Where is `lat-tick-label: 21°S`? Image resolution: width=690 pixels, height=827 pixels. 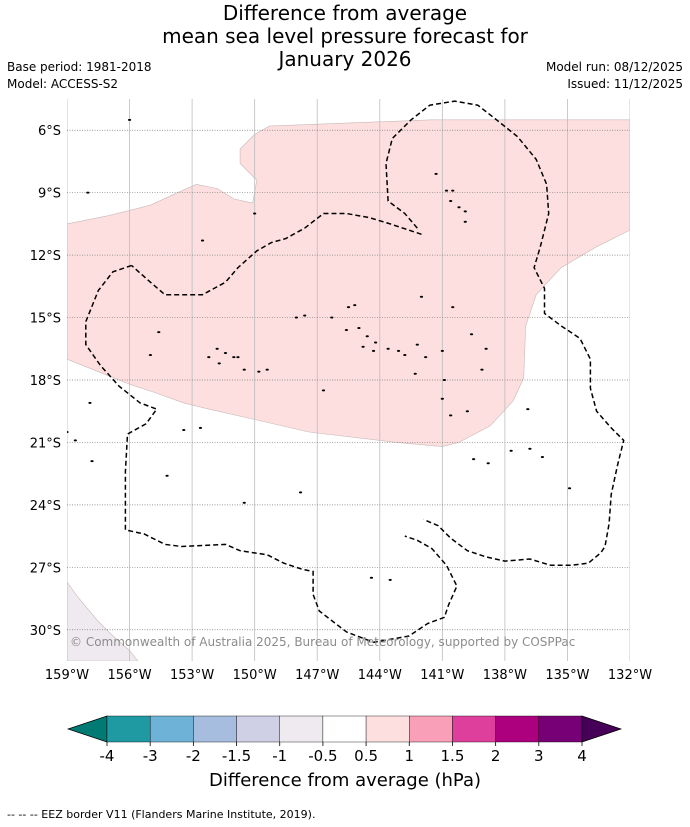
lat-tick-label: 21°S is located at coordinates (45, 443).